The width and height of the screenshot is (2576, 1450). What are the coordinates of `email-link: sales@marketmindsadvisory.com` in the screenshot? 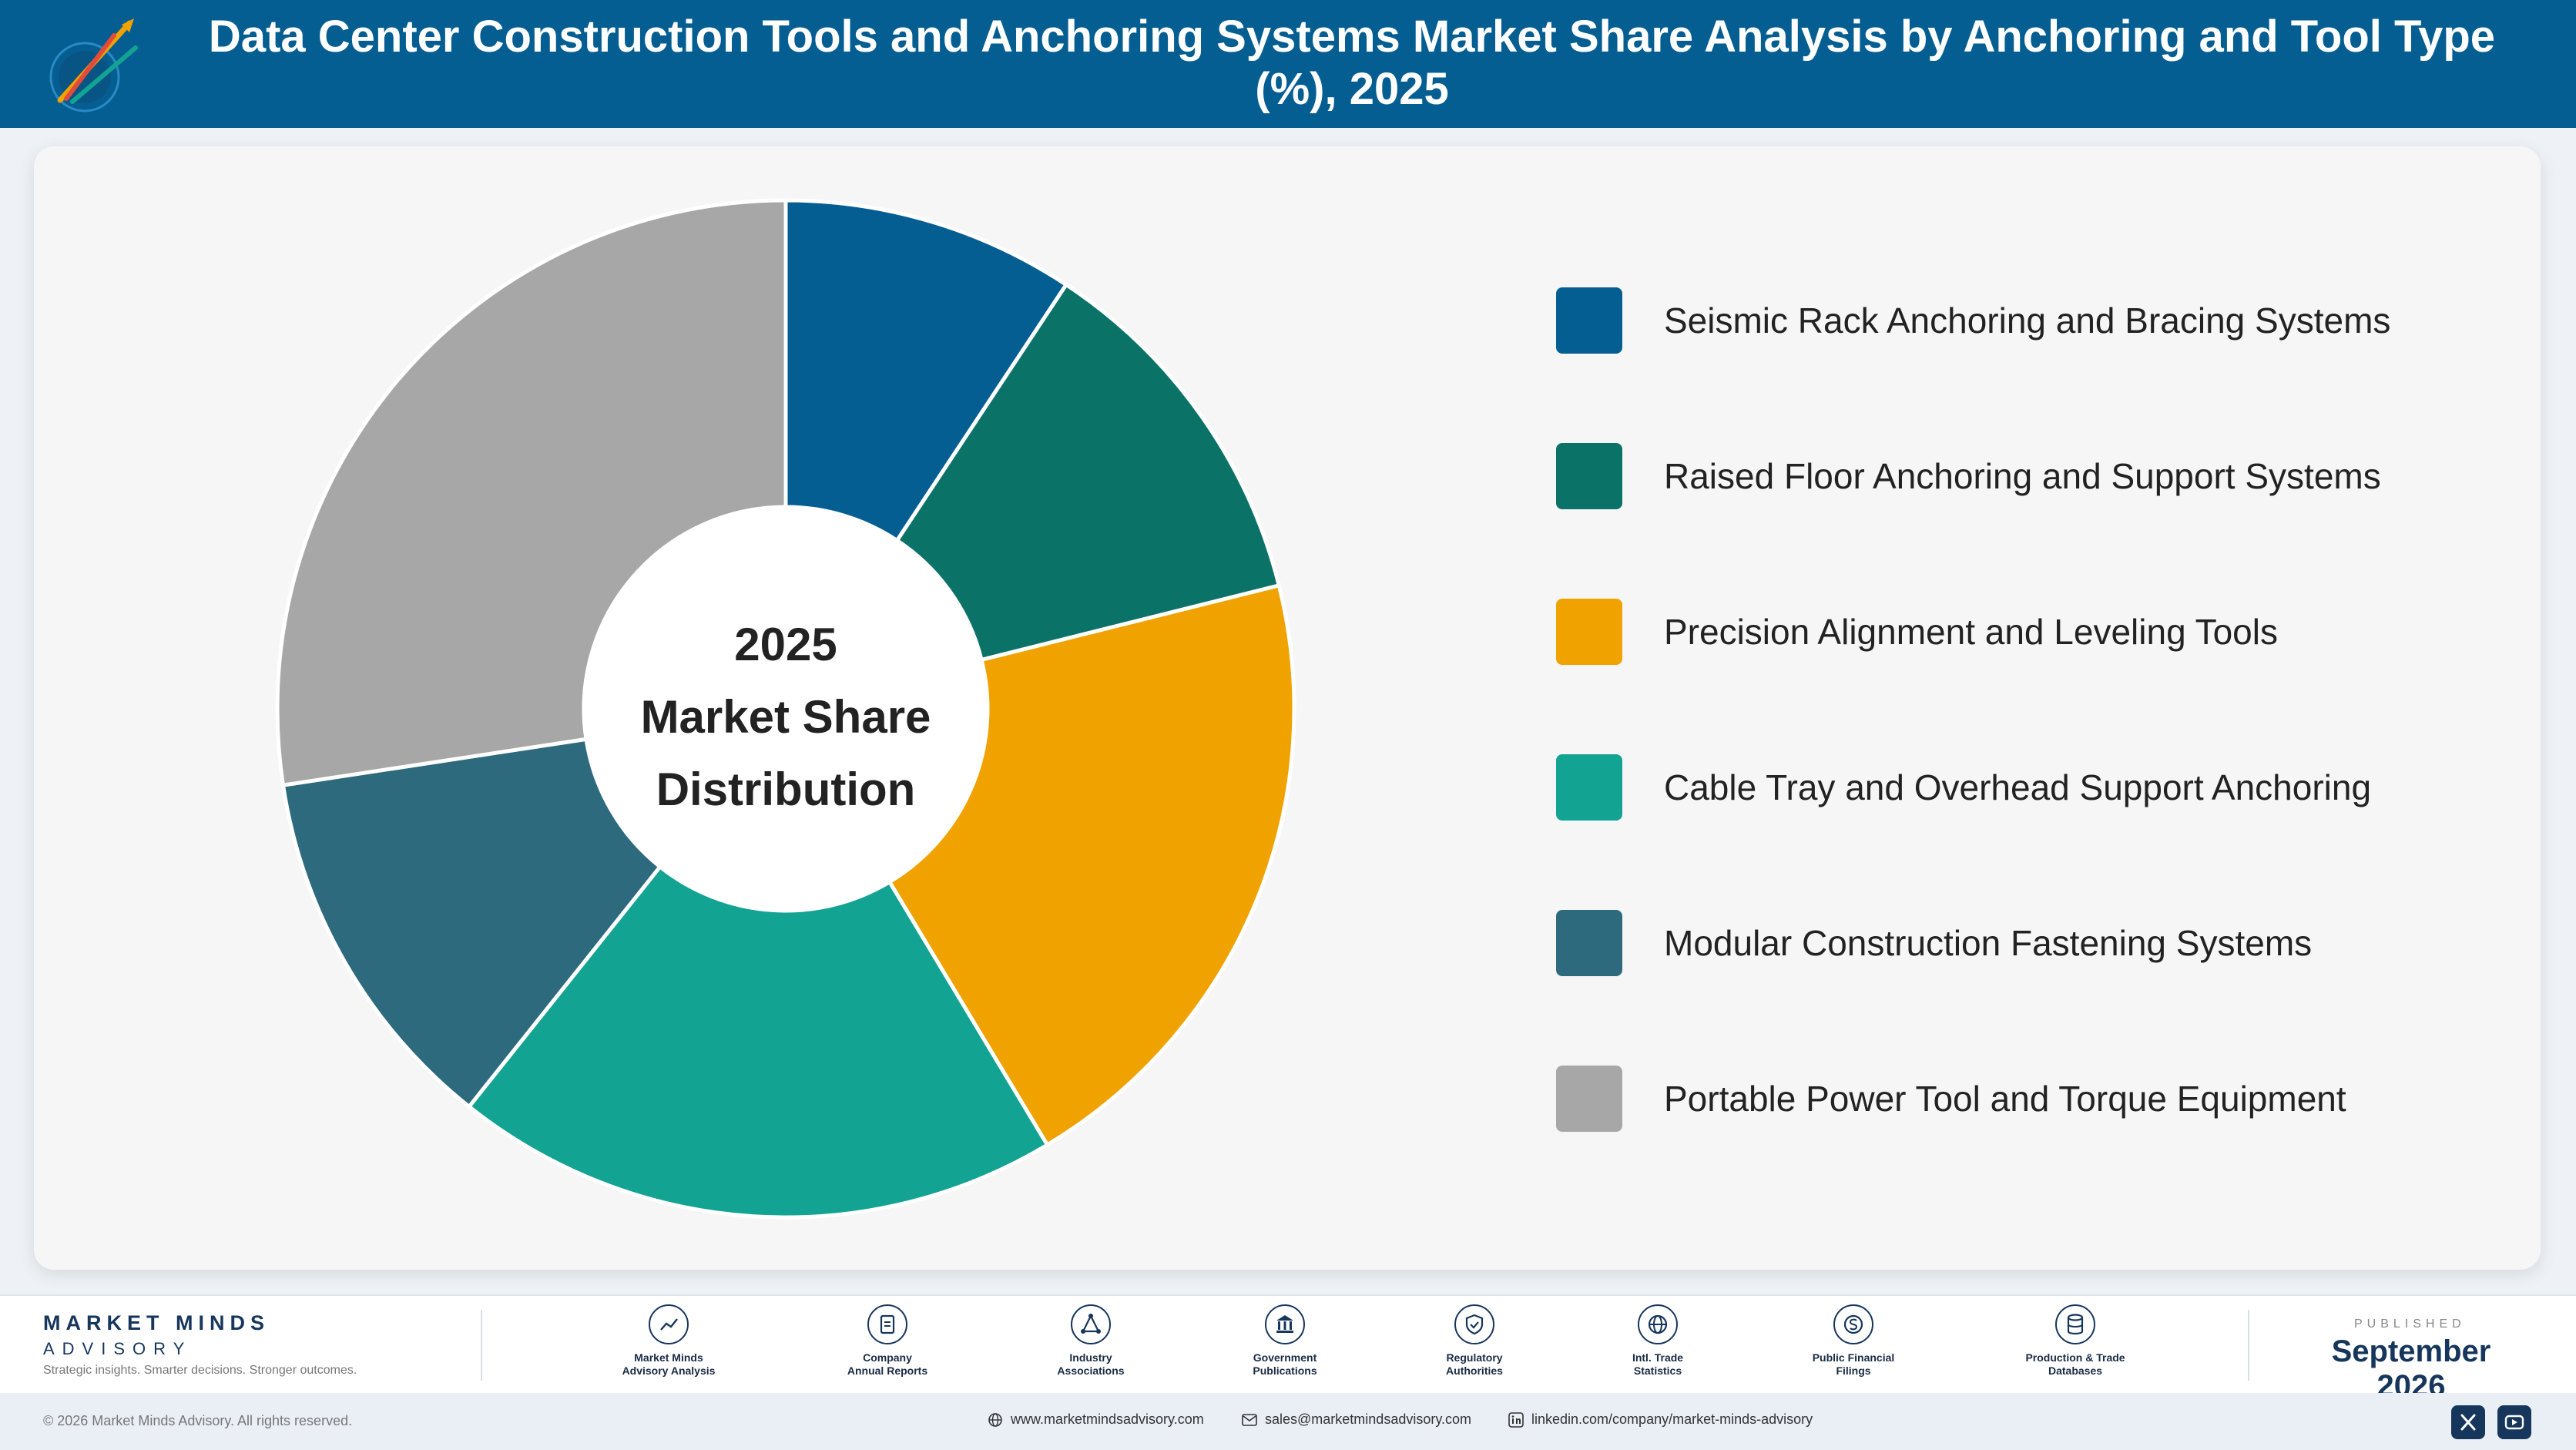 It's located at (1356, 1419).